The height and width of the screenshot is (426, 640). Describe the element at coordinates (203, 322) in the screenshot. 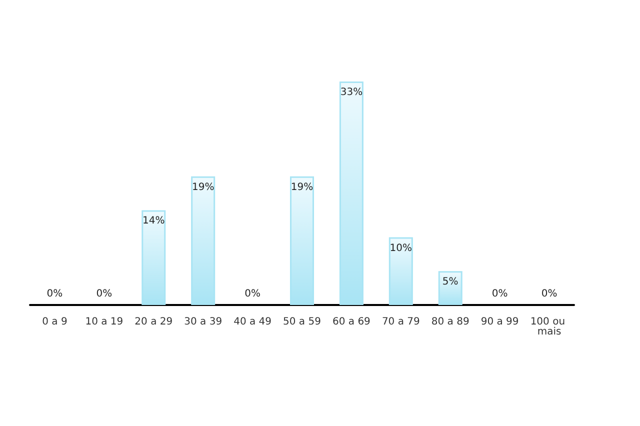

I see `x-tick-label: 30 a 39` at that location.